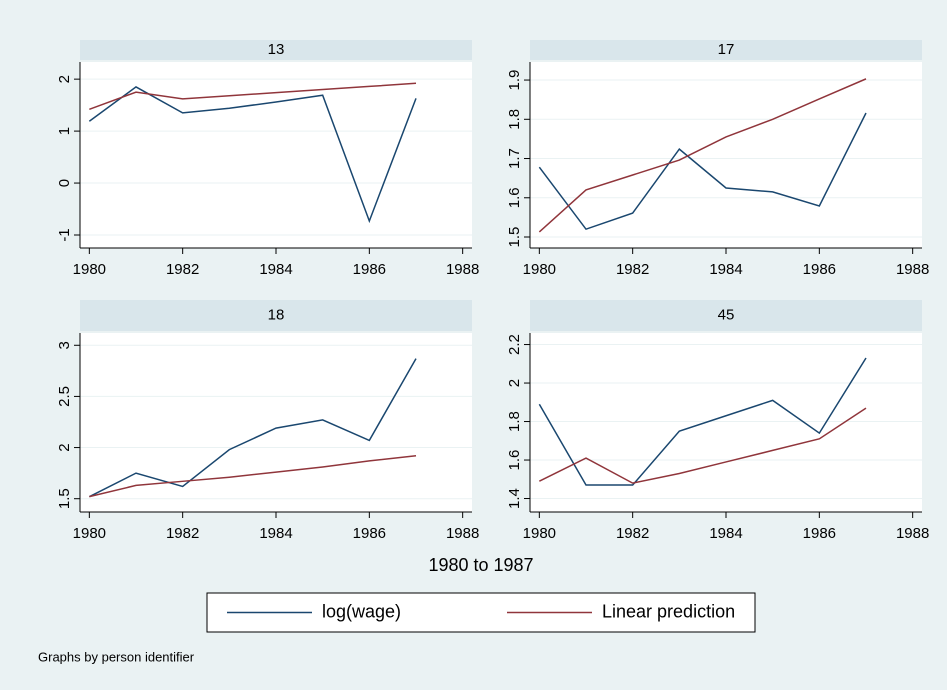  I want to click on y-tick-label: 2.2, so click(514, 344).